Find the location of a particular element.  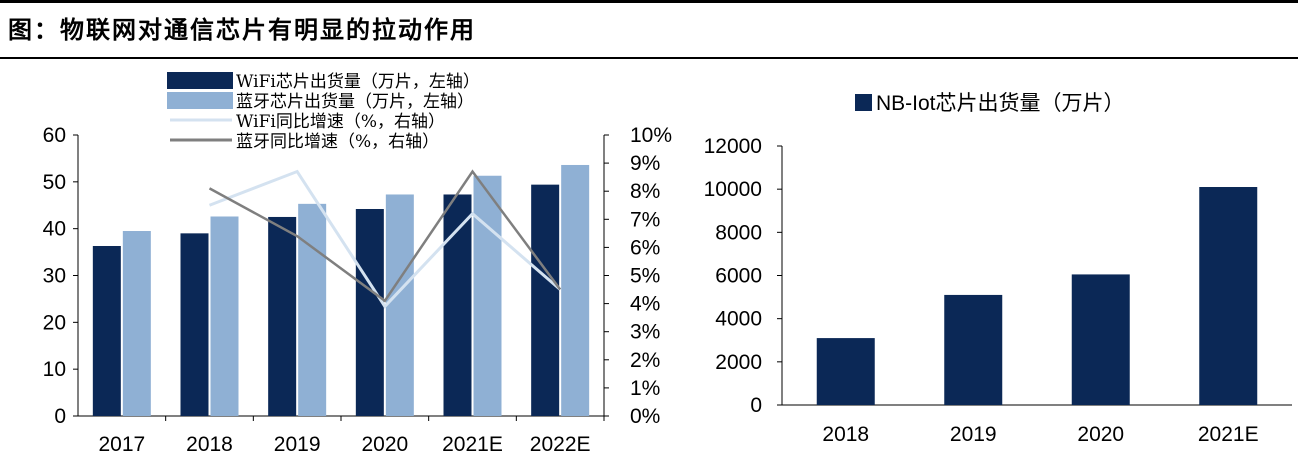

legend-label: 蓝牙芯片出货量（万片，左轴） is located at coordinates (355, 102).